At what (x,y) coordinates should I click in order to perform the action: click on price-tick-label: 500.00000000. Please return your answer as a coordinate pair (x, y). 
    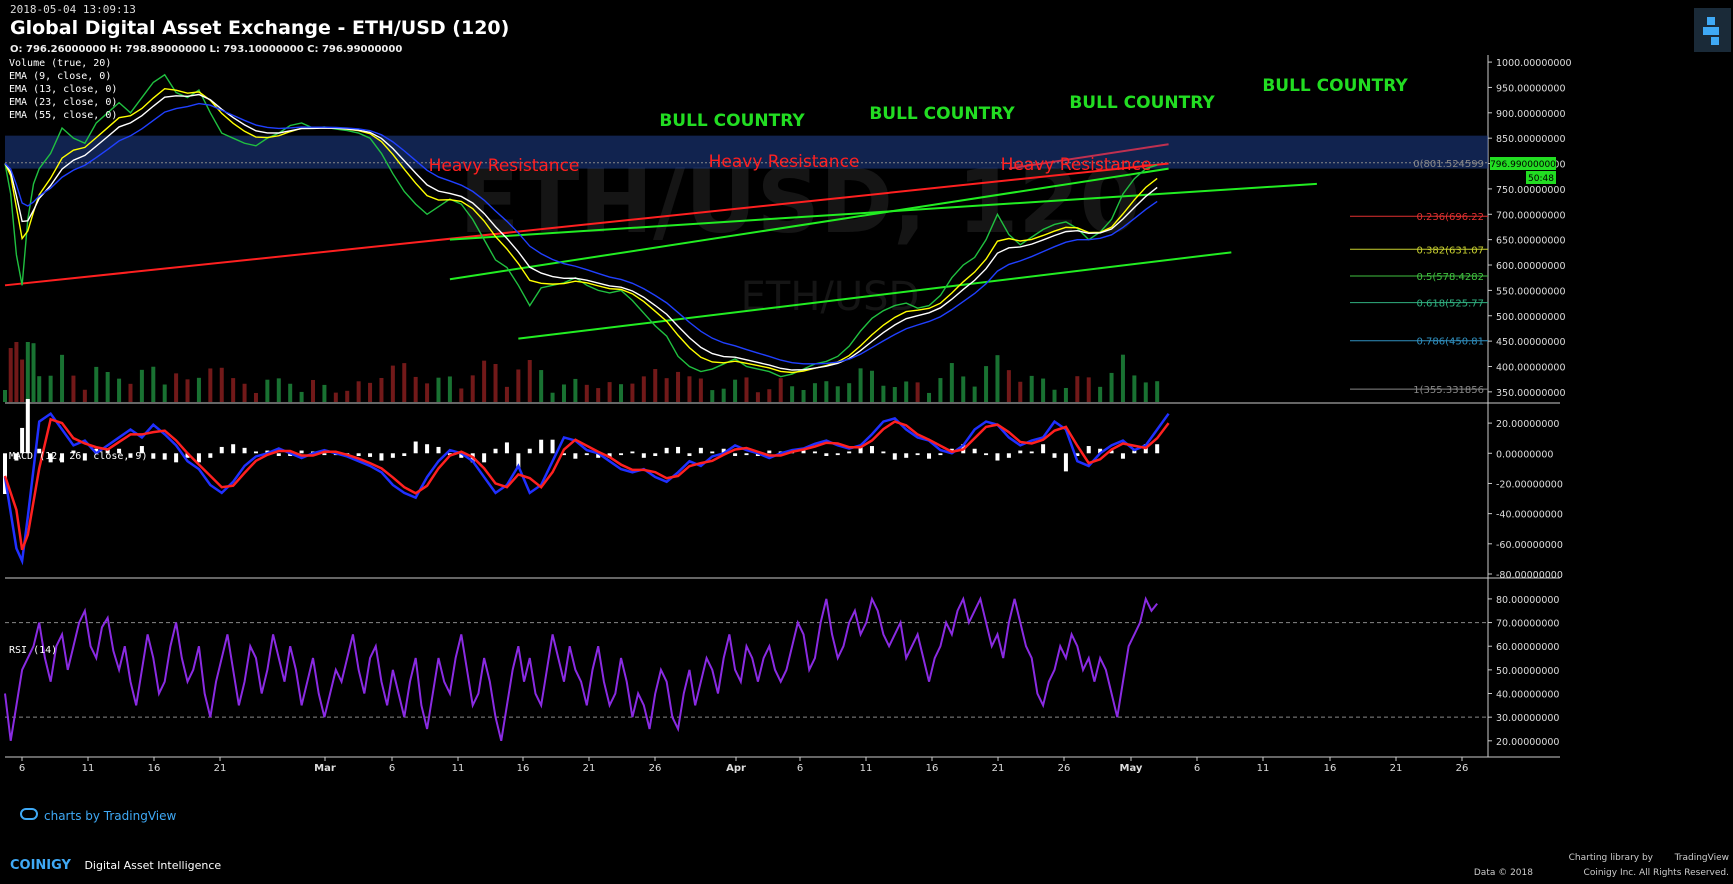
    Looking at the image, I should click on (1531, 317).